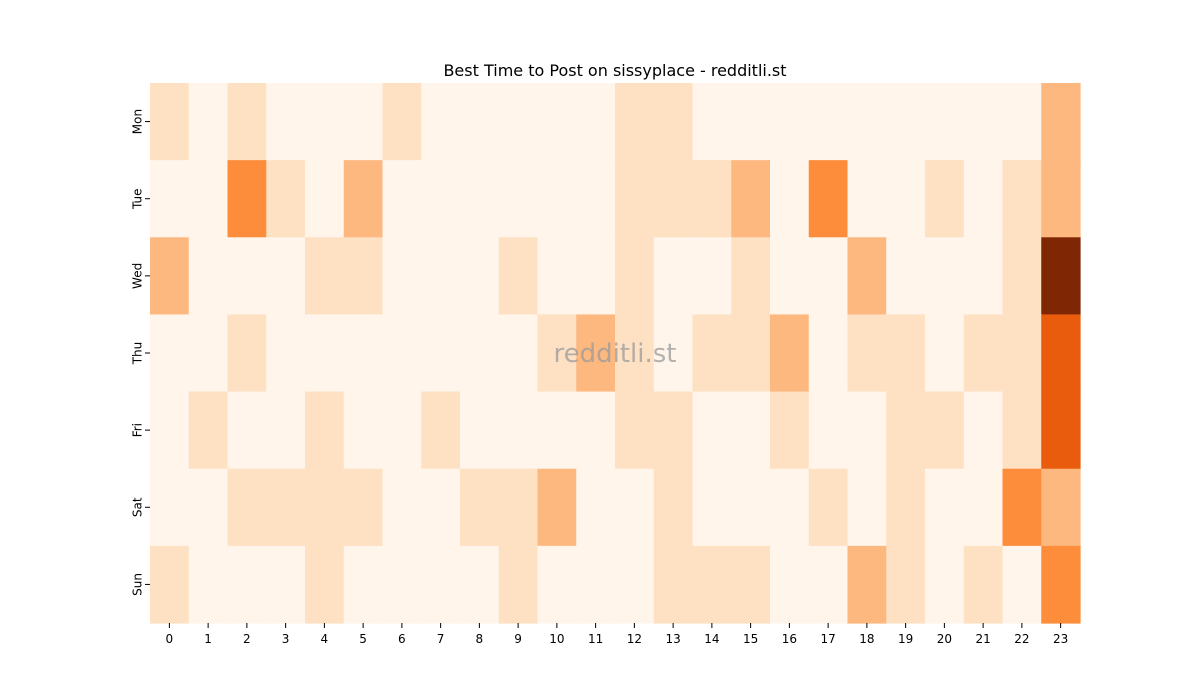 The height and width of the screenshot is (700, 1200). Describe the element at coordinates (138, 276) in the screenshot. I see `y-tick-label: Wed` at that location.